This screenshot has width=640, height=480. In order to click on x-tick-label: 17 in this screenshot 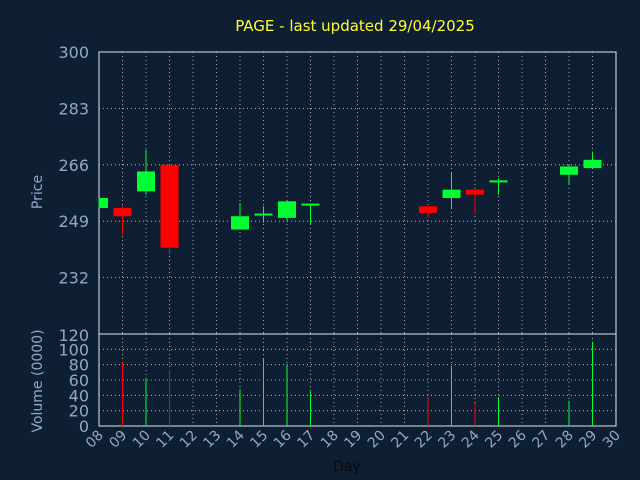, I will do `click(306, 440)`.